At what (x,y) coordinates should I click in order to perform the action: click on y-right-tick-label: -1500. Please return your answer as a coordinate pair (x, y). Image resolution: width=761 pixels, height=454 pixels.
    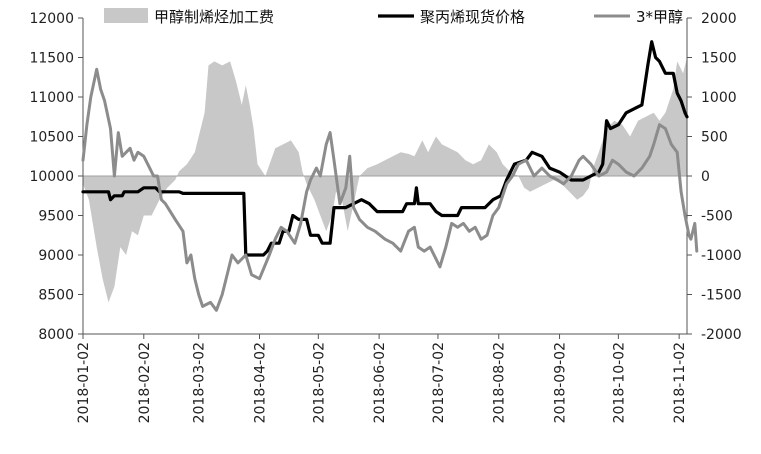
    Looking at the image, I should click on (721, 296).